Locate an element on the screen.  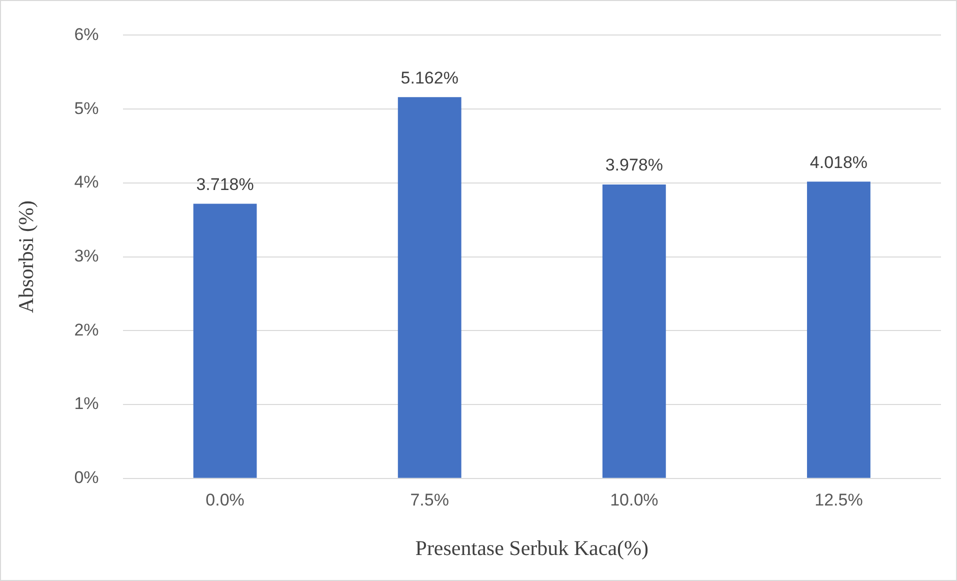
y-axis-title: Absorbsi (%) is located at coordinates (26, 257).